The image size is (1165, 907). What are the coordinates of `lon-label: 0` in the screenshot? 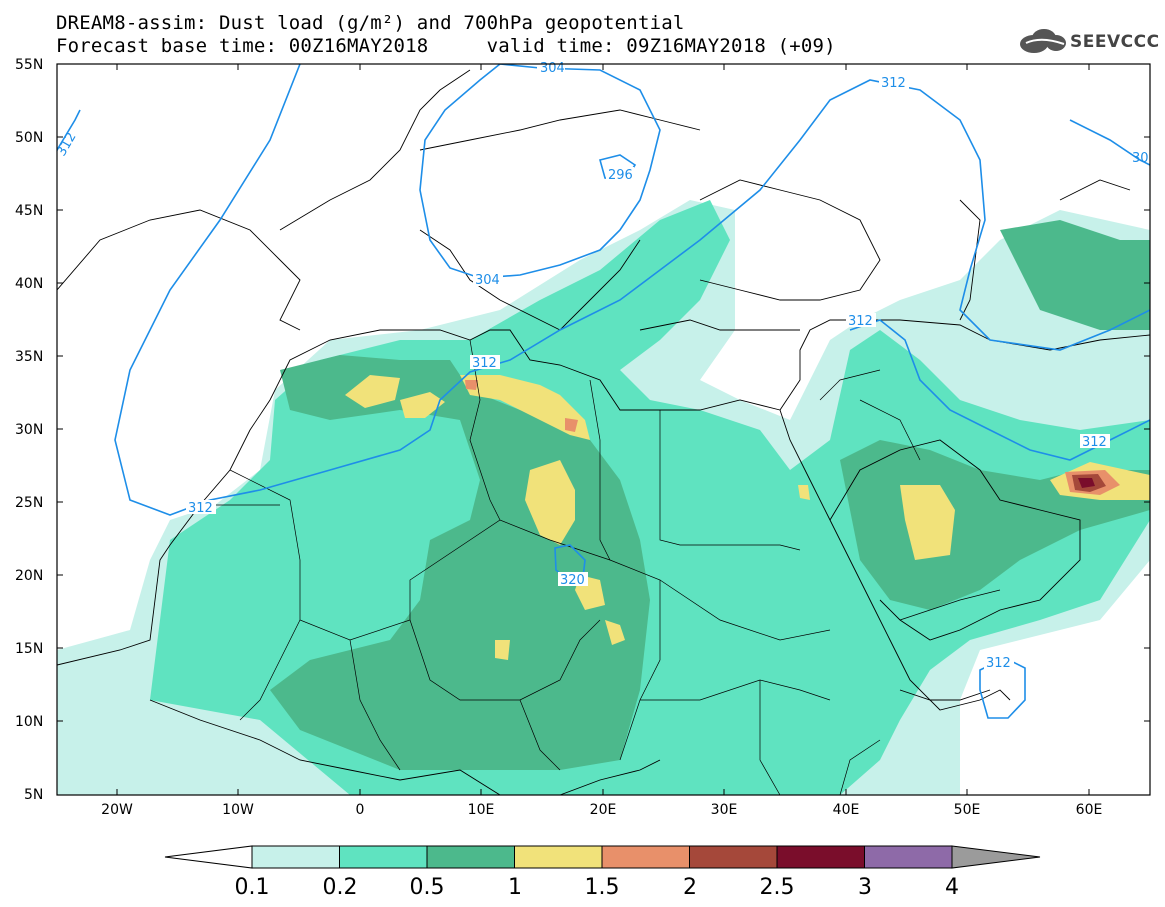 It's located at (360, 810).